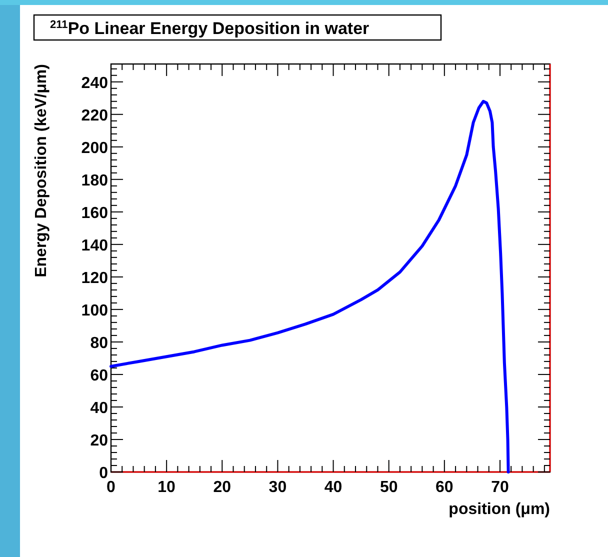 This screenshot has height=557, width=608. What do you see at coordinates (103, 473) in the screenshot?
I see `y-tick-label: 0` at bounding box center [103, 473].